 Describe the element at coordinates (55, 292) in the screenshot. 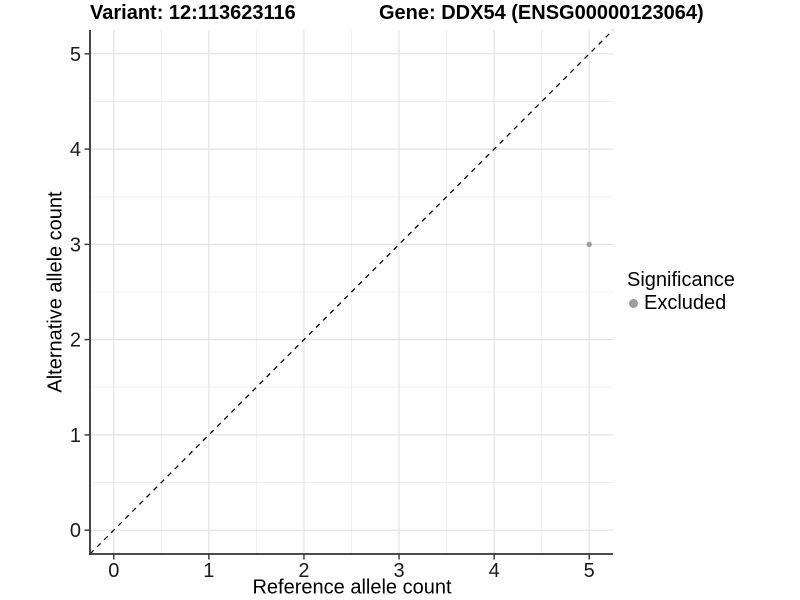

I see `y-axis-title: Alternative allele count` at that location.